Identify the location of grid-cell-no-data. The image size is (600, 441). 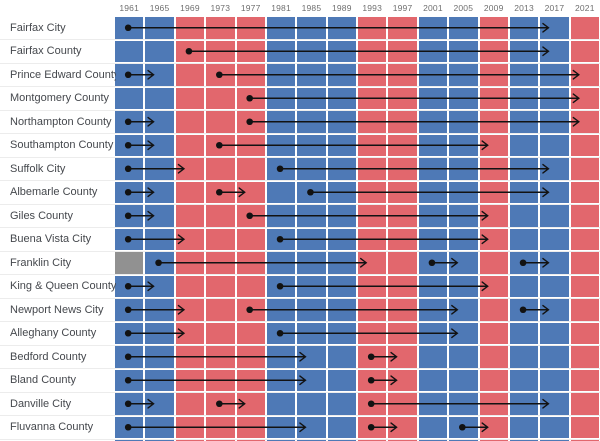
(129, 263).